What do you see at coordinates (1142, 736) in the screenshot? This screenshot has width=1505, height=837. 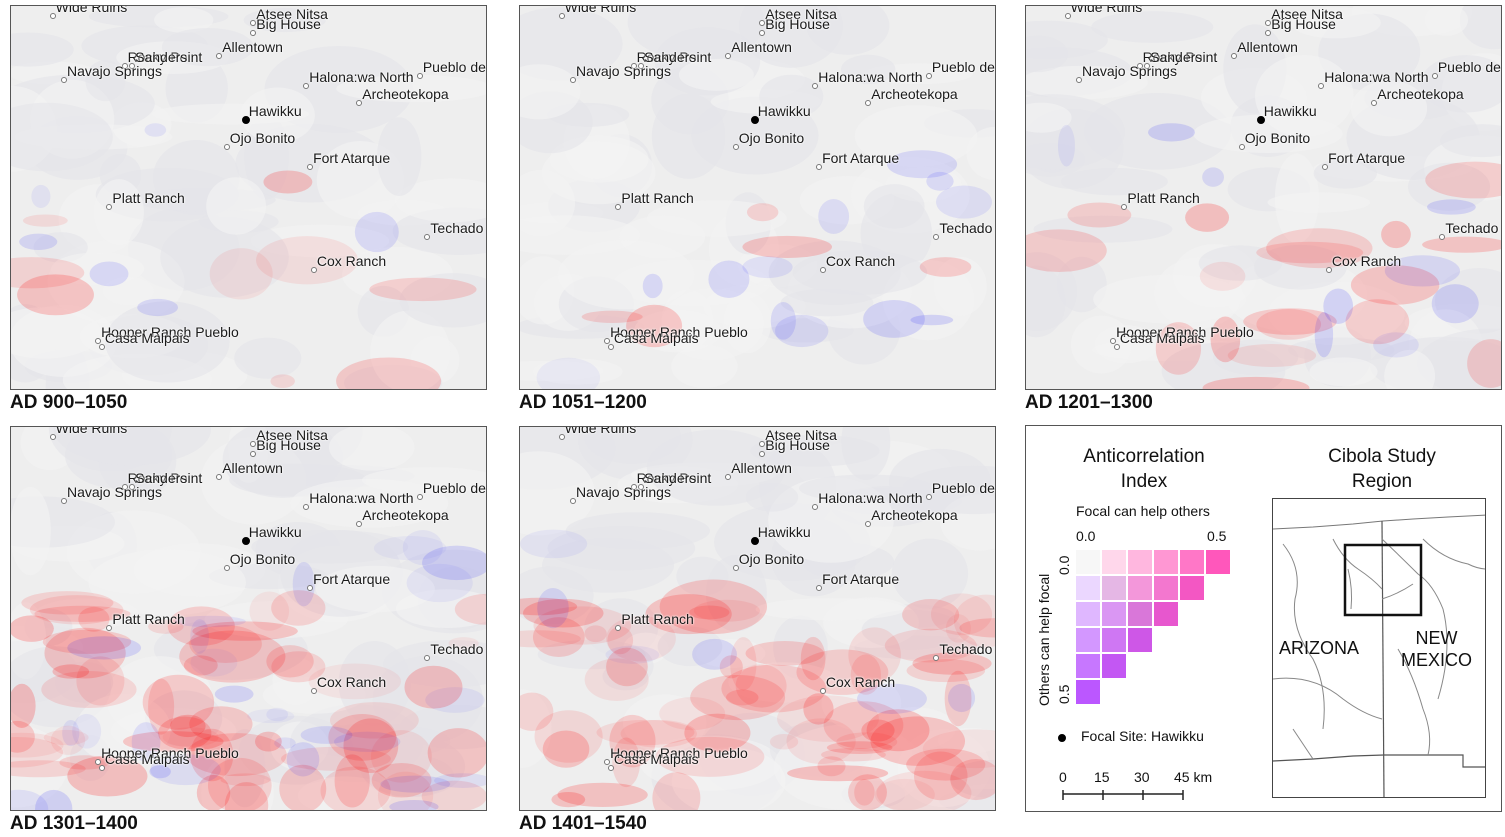 I see `legend-focal-label: Focal Site: Hawikku` at bounding box center [1142, 736].